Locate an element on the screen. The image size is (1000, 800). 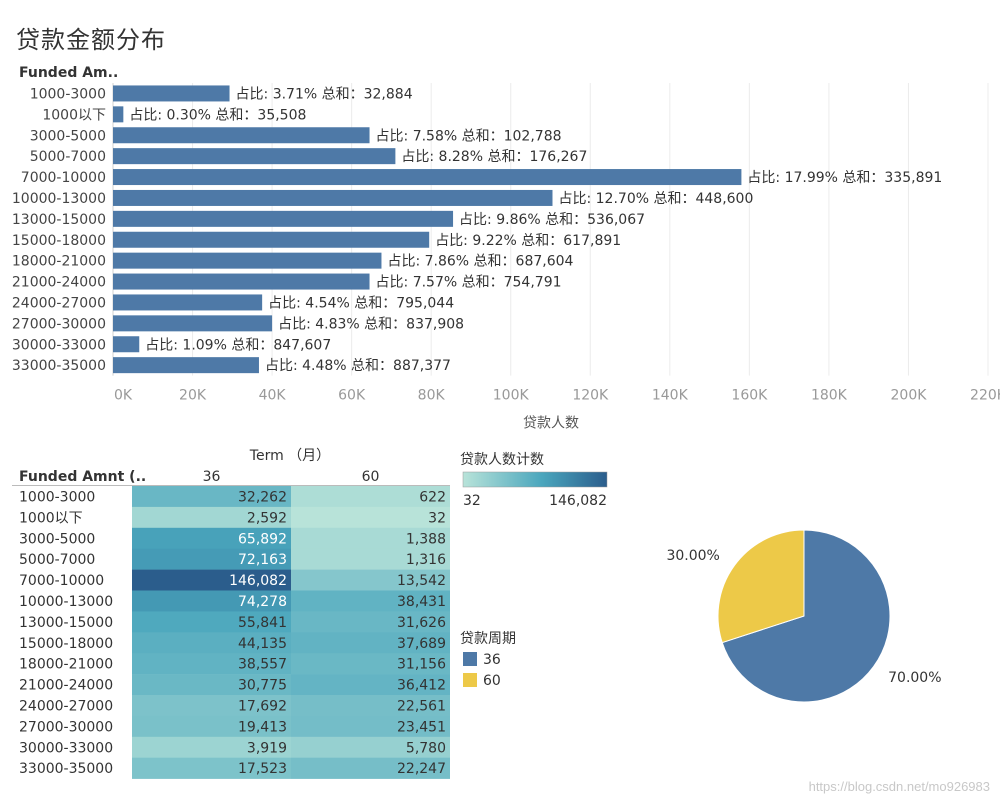
heatmap-cell-value: 23,451 is located at coordinates (421, 727).